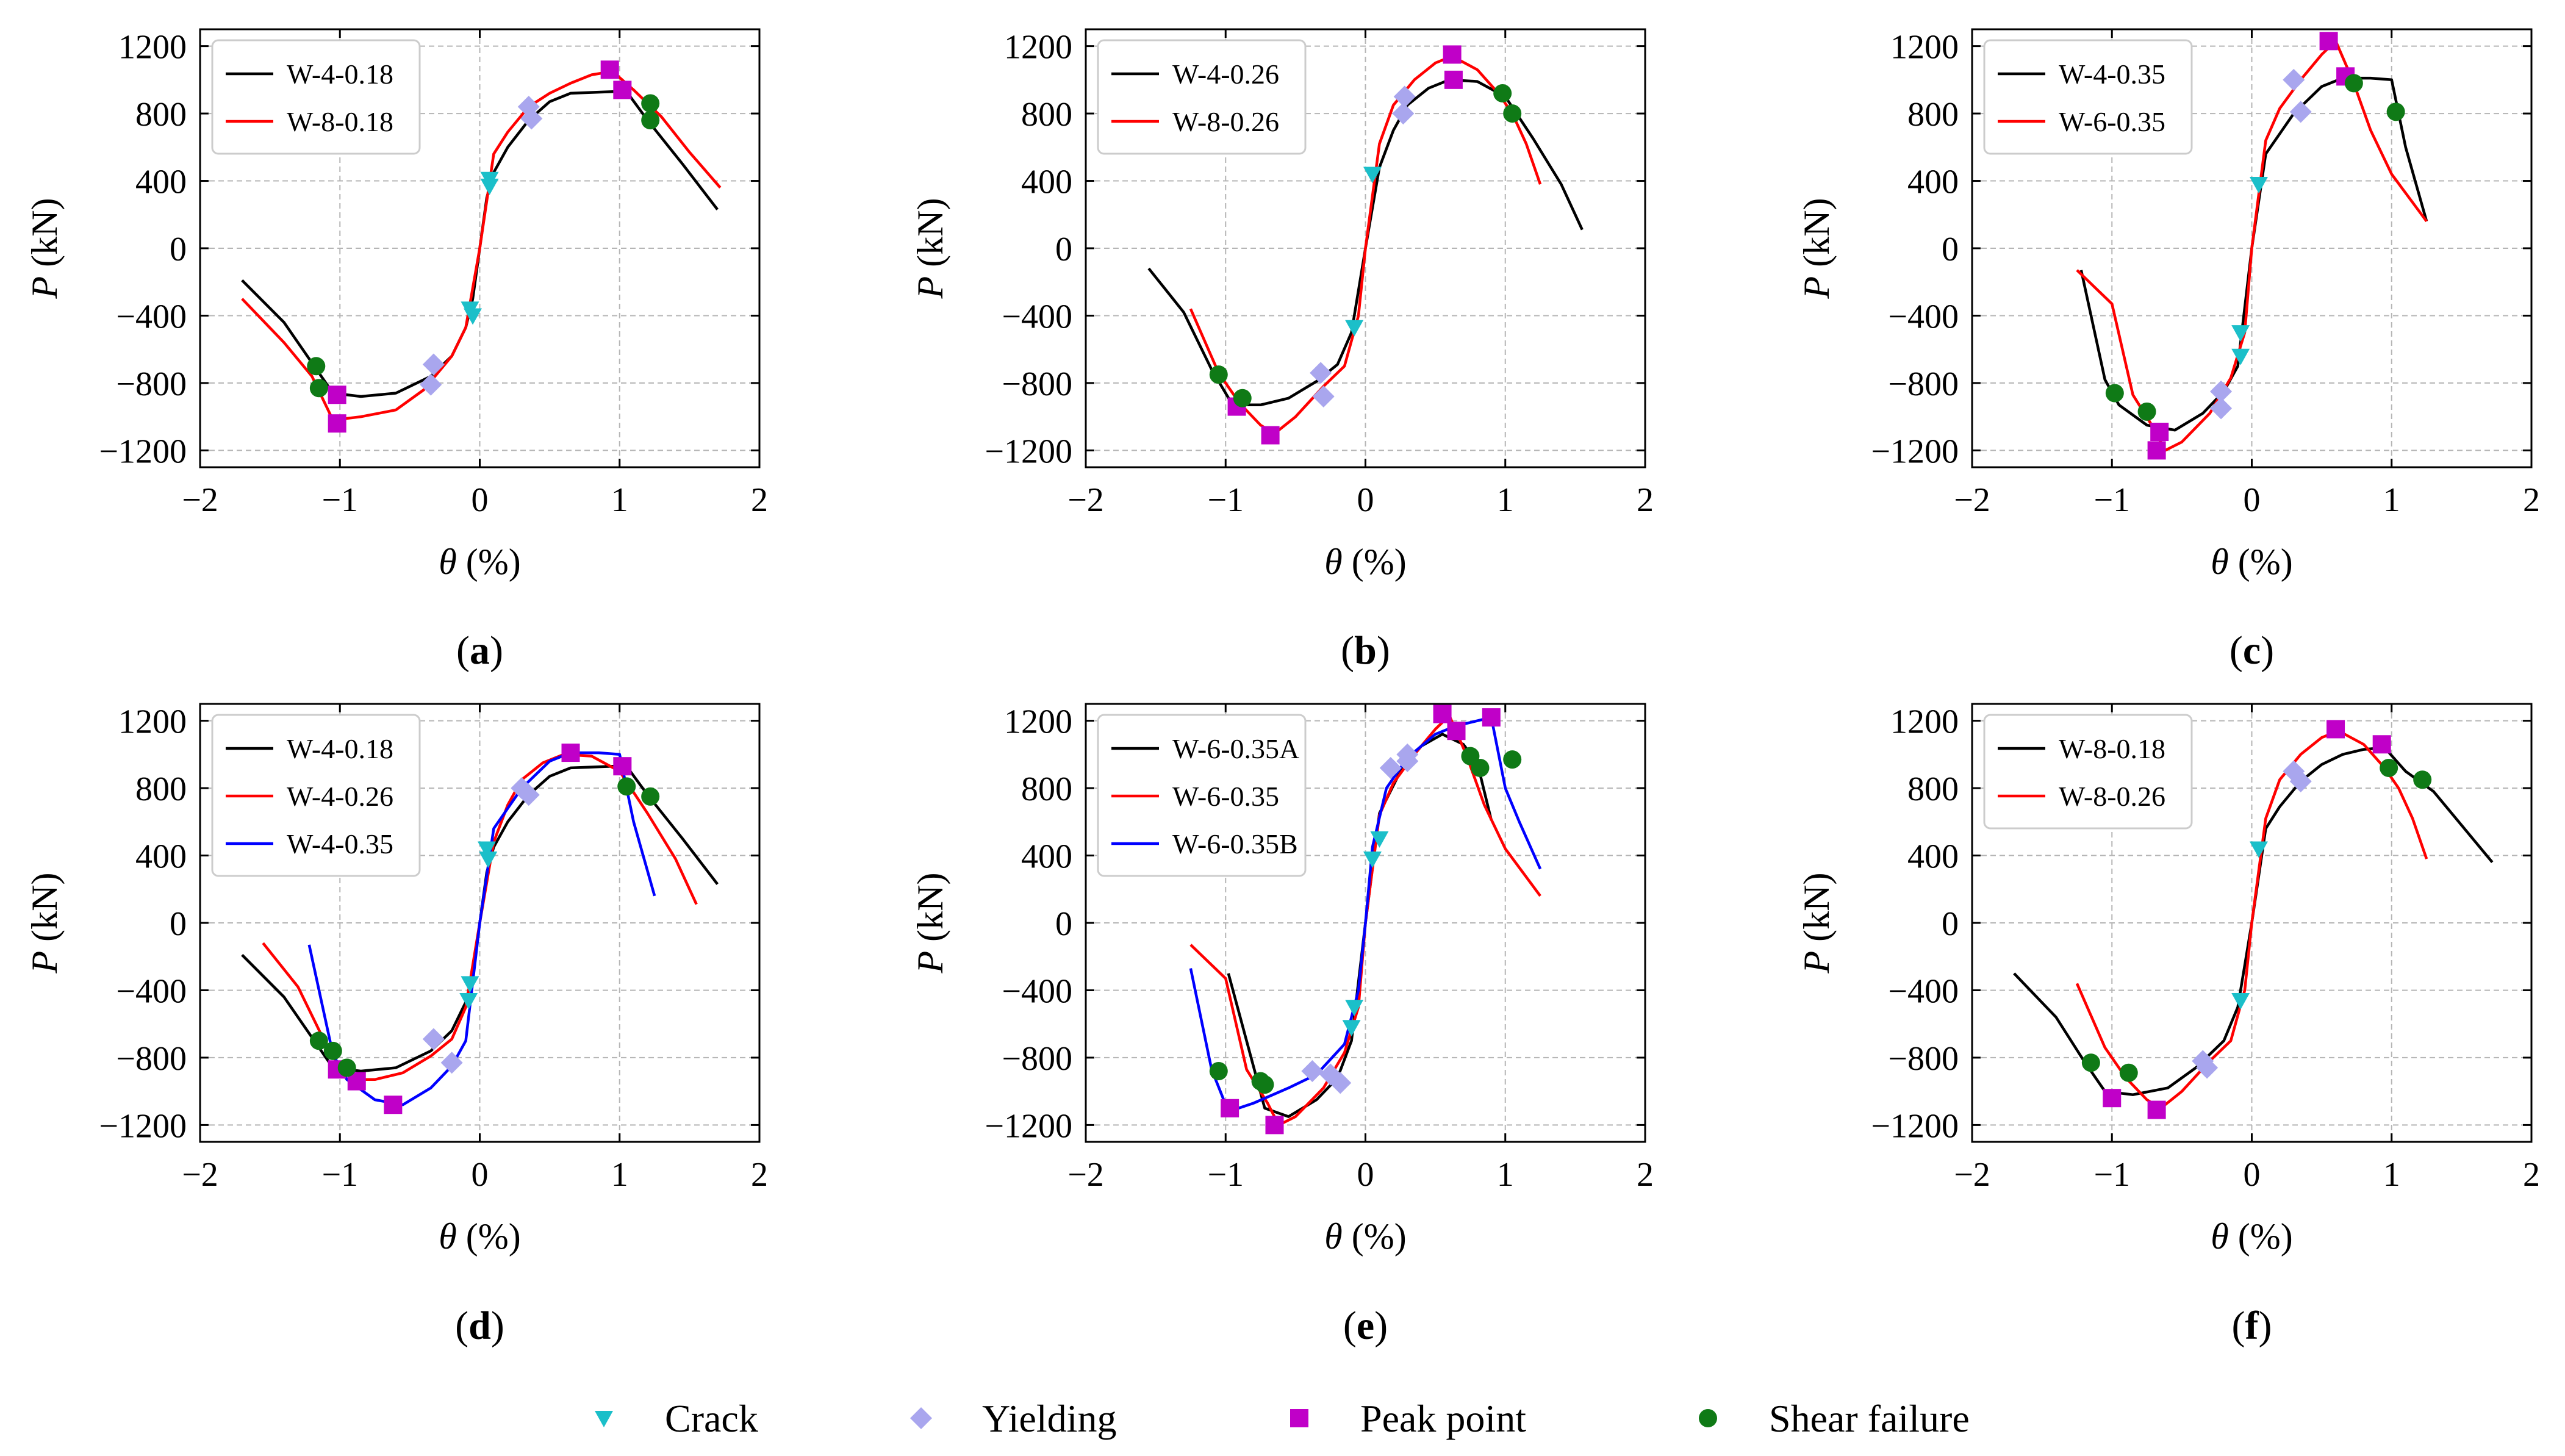 This screenshot has height=1456, width=2565. I want to click on panel-label: (c), so click(2252, 650).